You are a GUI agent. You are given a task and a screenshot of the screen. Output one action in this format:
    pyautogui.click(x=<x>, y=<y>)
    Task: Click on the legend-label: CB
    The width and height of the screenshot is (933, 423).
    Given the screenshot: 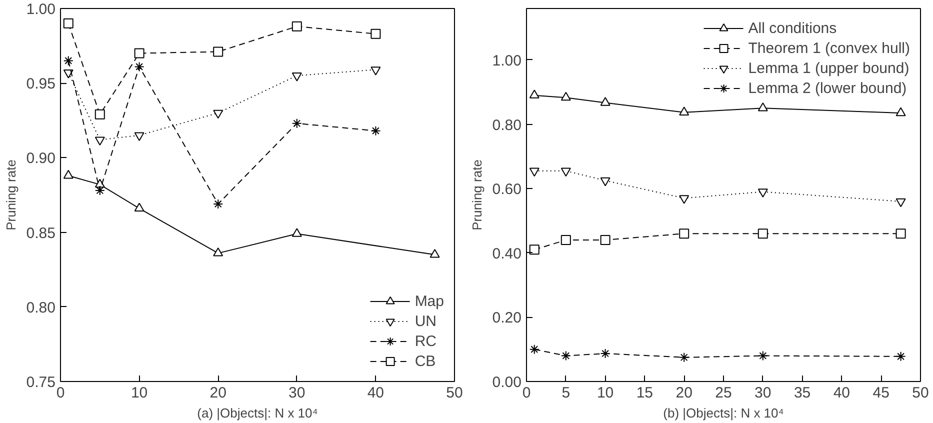 What is the action you would take?
    pyautogui.click(x=425, y=361)
    